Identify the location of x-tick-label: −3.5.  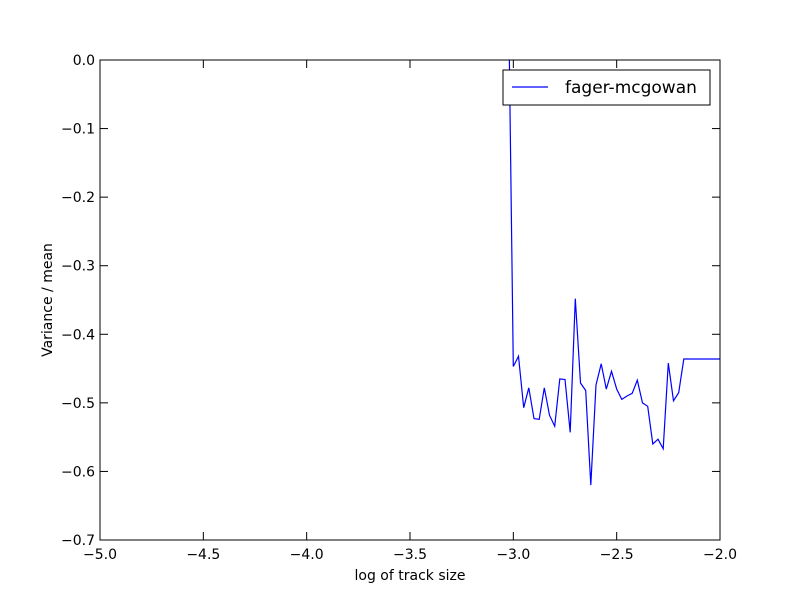
(410, 555).